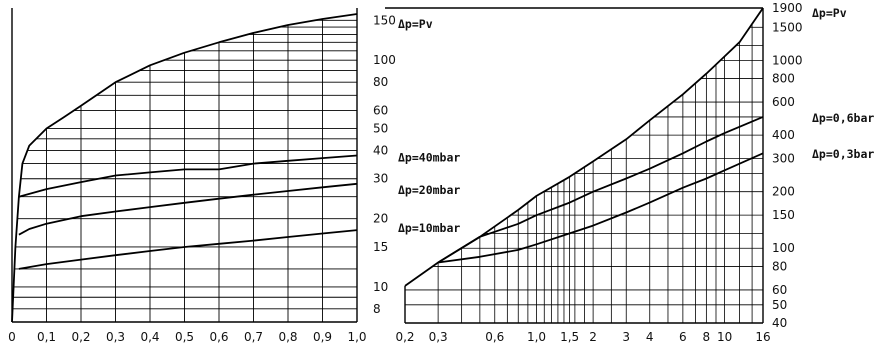 This screenshot has width=886, height=347. What do you see at coordinates (429, 157) in the screenshot?
I see `curve-label-dpp-40mbar: Δp=40mbar` at bounding box center [429, 157].